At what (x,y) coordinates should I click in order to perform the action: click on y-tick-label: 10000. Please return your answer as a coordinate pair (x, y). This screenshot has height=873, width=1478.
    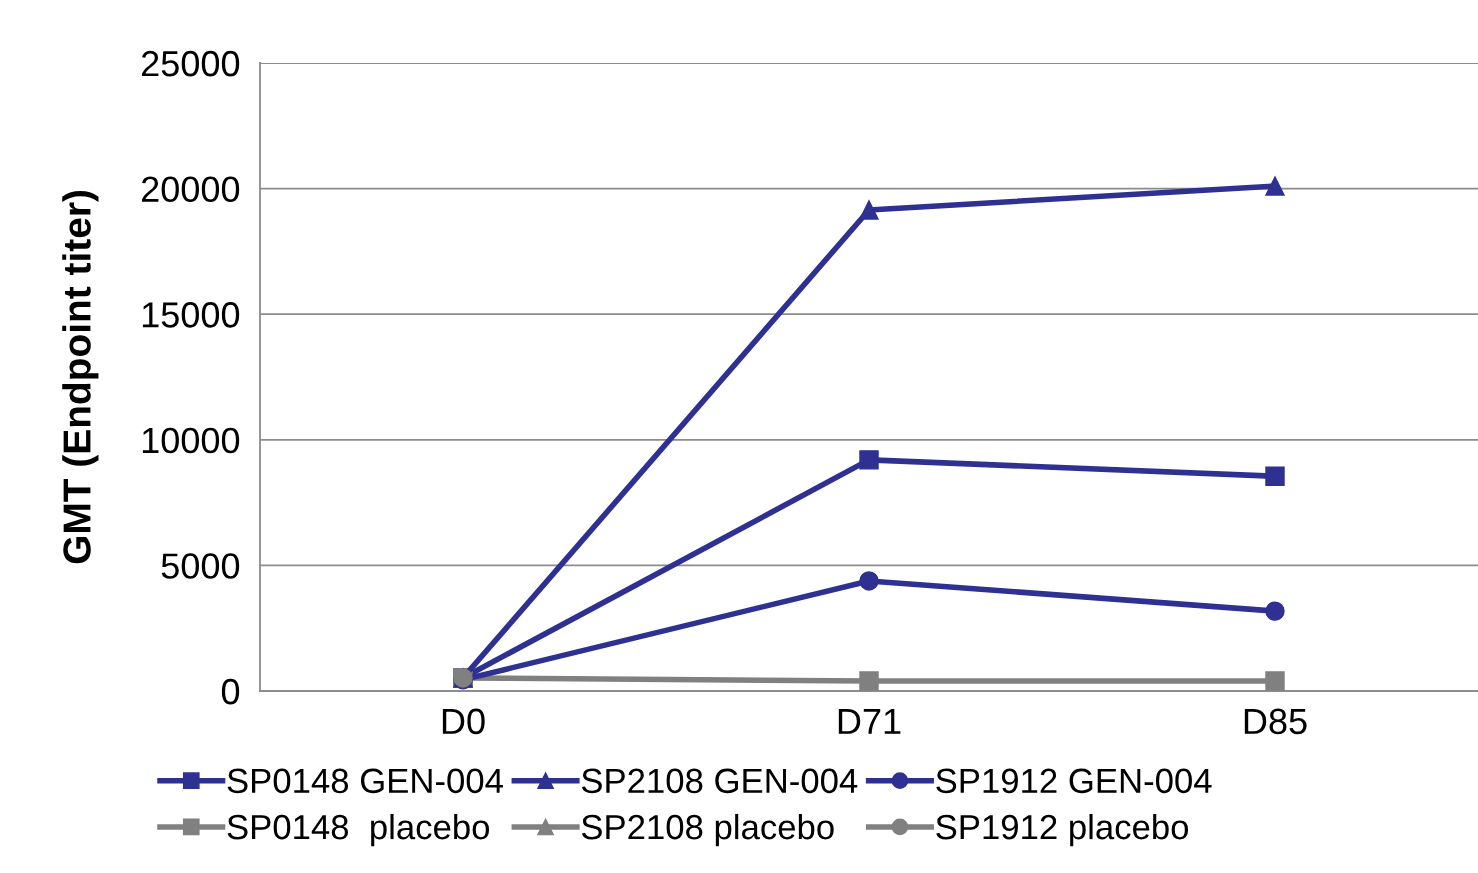
    Looking at the image, I should click on (191, 440).